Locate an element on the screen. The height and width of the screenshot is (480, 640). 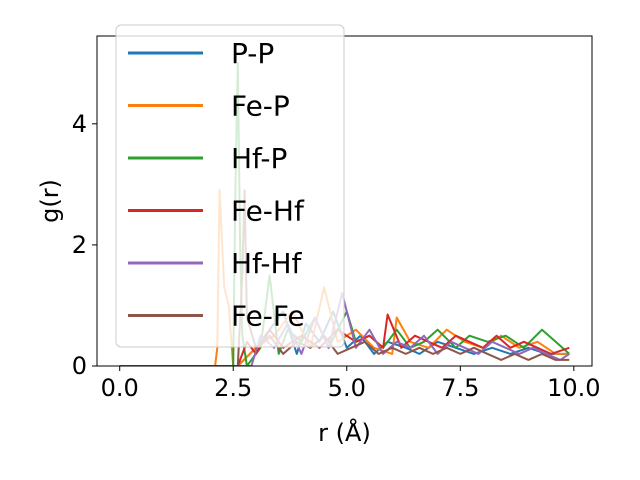
legend-label-hf-hf: Hf-Hf is located at coordinates (267, 263).